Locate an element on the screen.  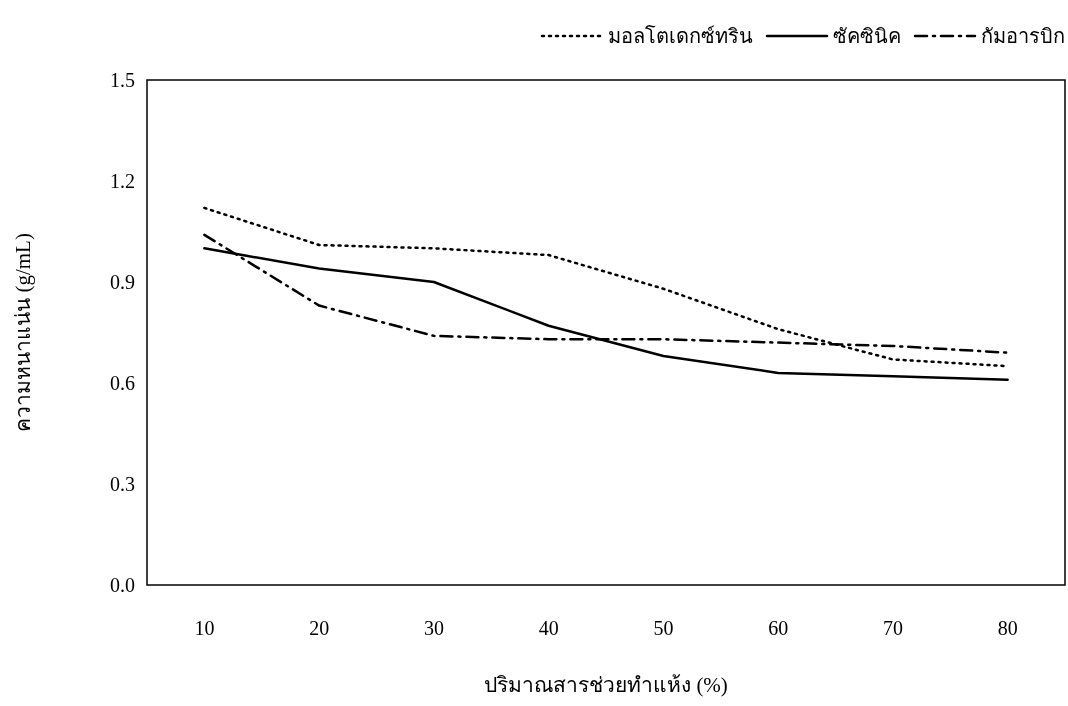
x-tick-label: 70 is located at coordinates (892, 628).